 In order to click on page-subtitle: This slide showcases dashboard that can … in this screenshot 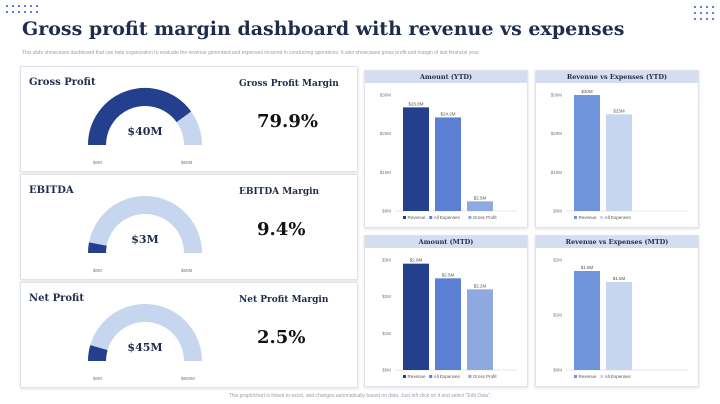, I will do `click(251, 53)`.